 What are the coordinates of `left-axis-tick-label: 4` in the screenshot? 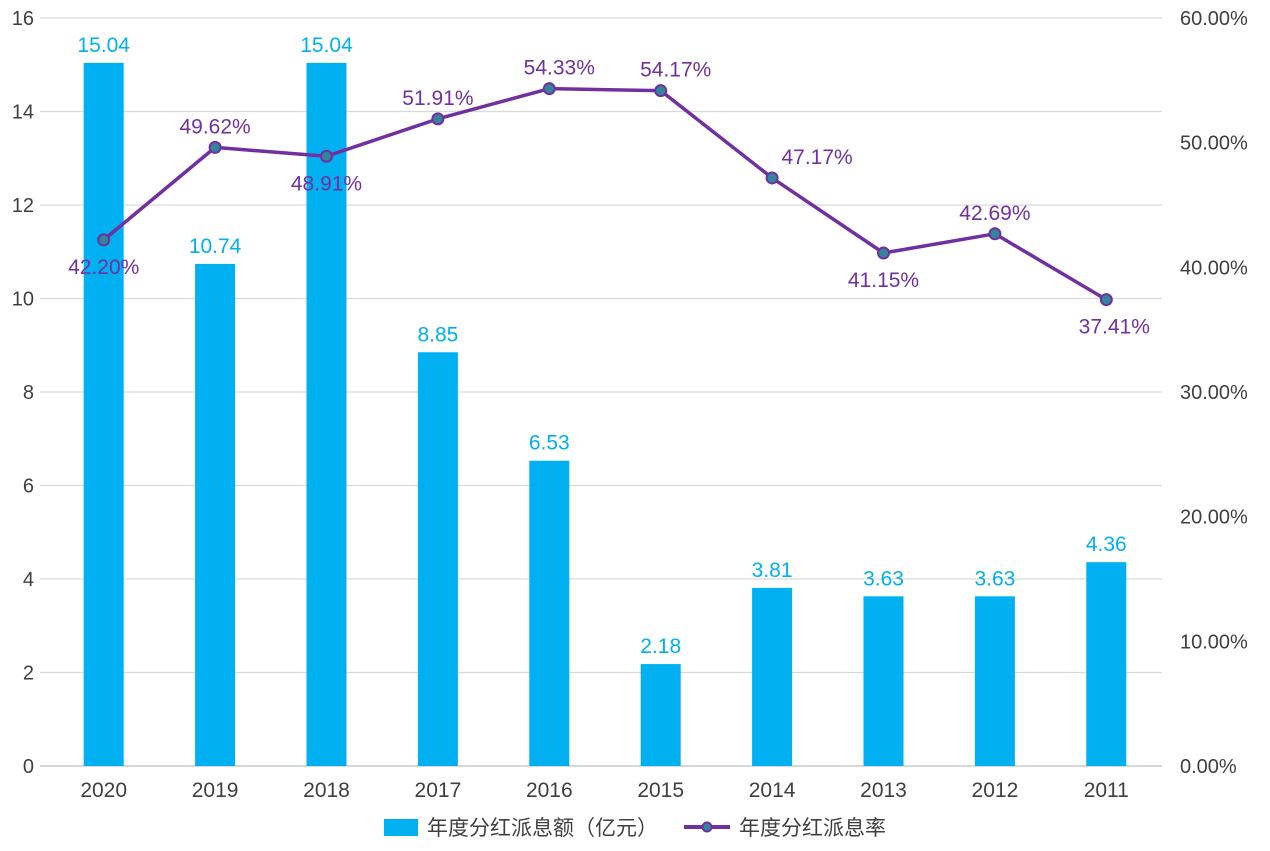 It's located at (28, 580).